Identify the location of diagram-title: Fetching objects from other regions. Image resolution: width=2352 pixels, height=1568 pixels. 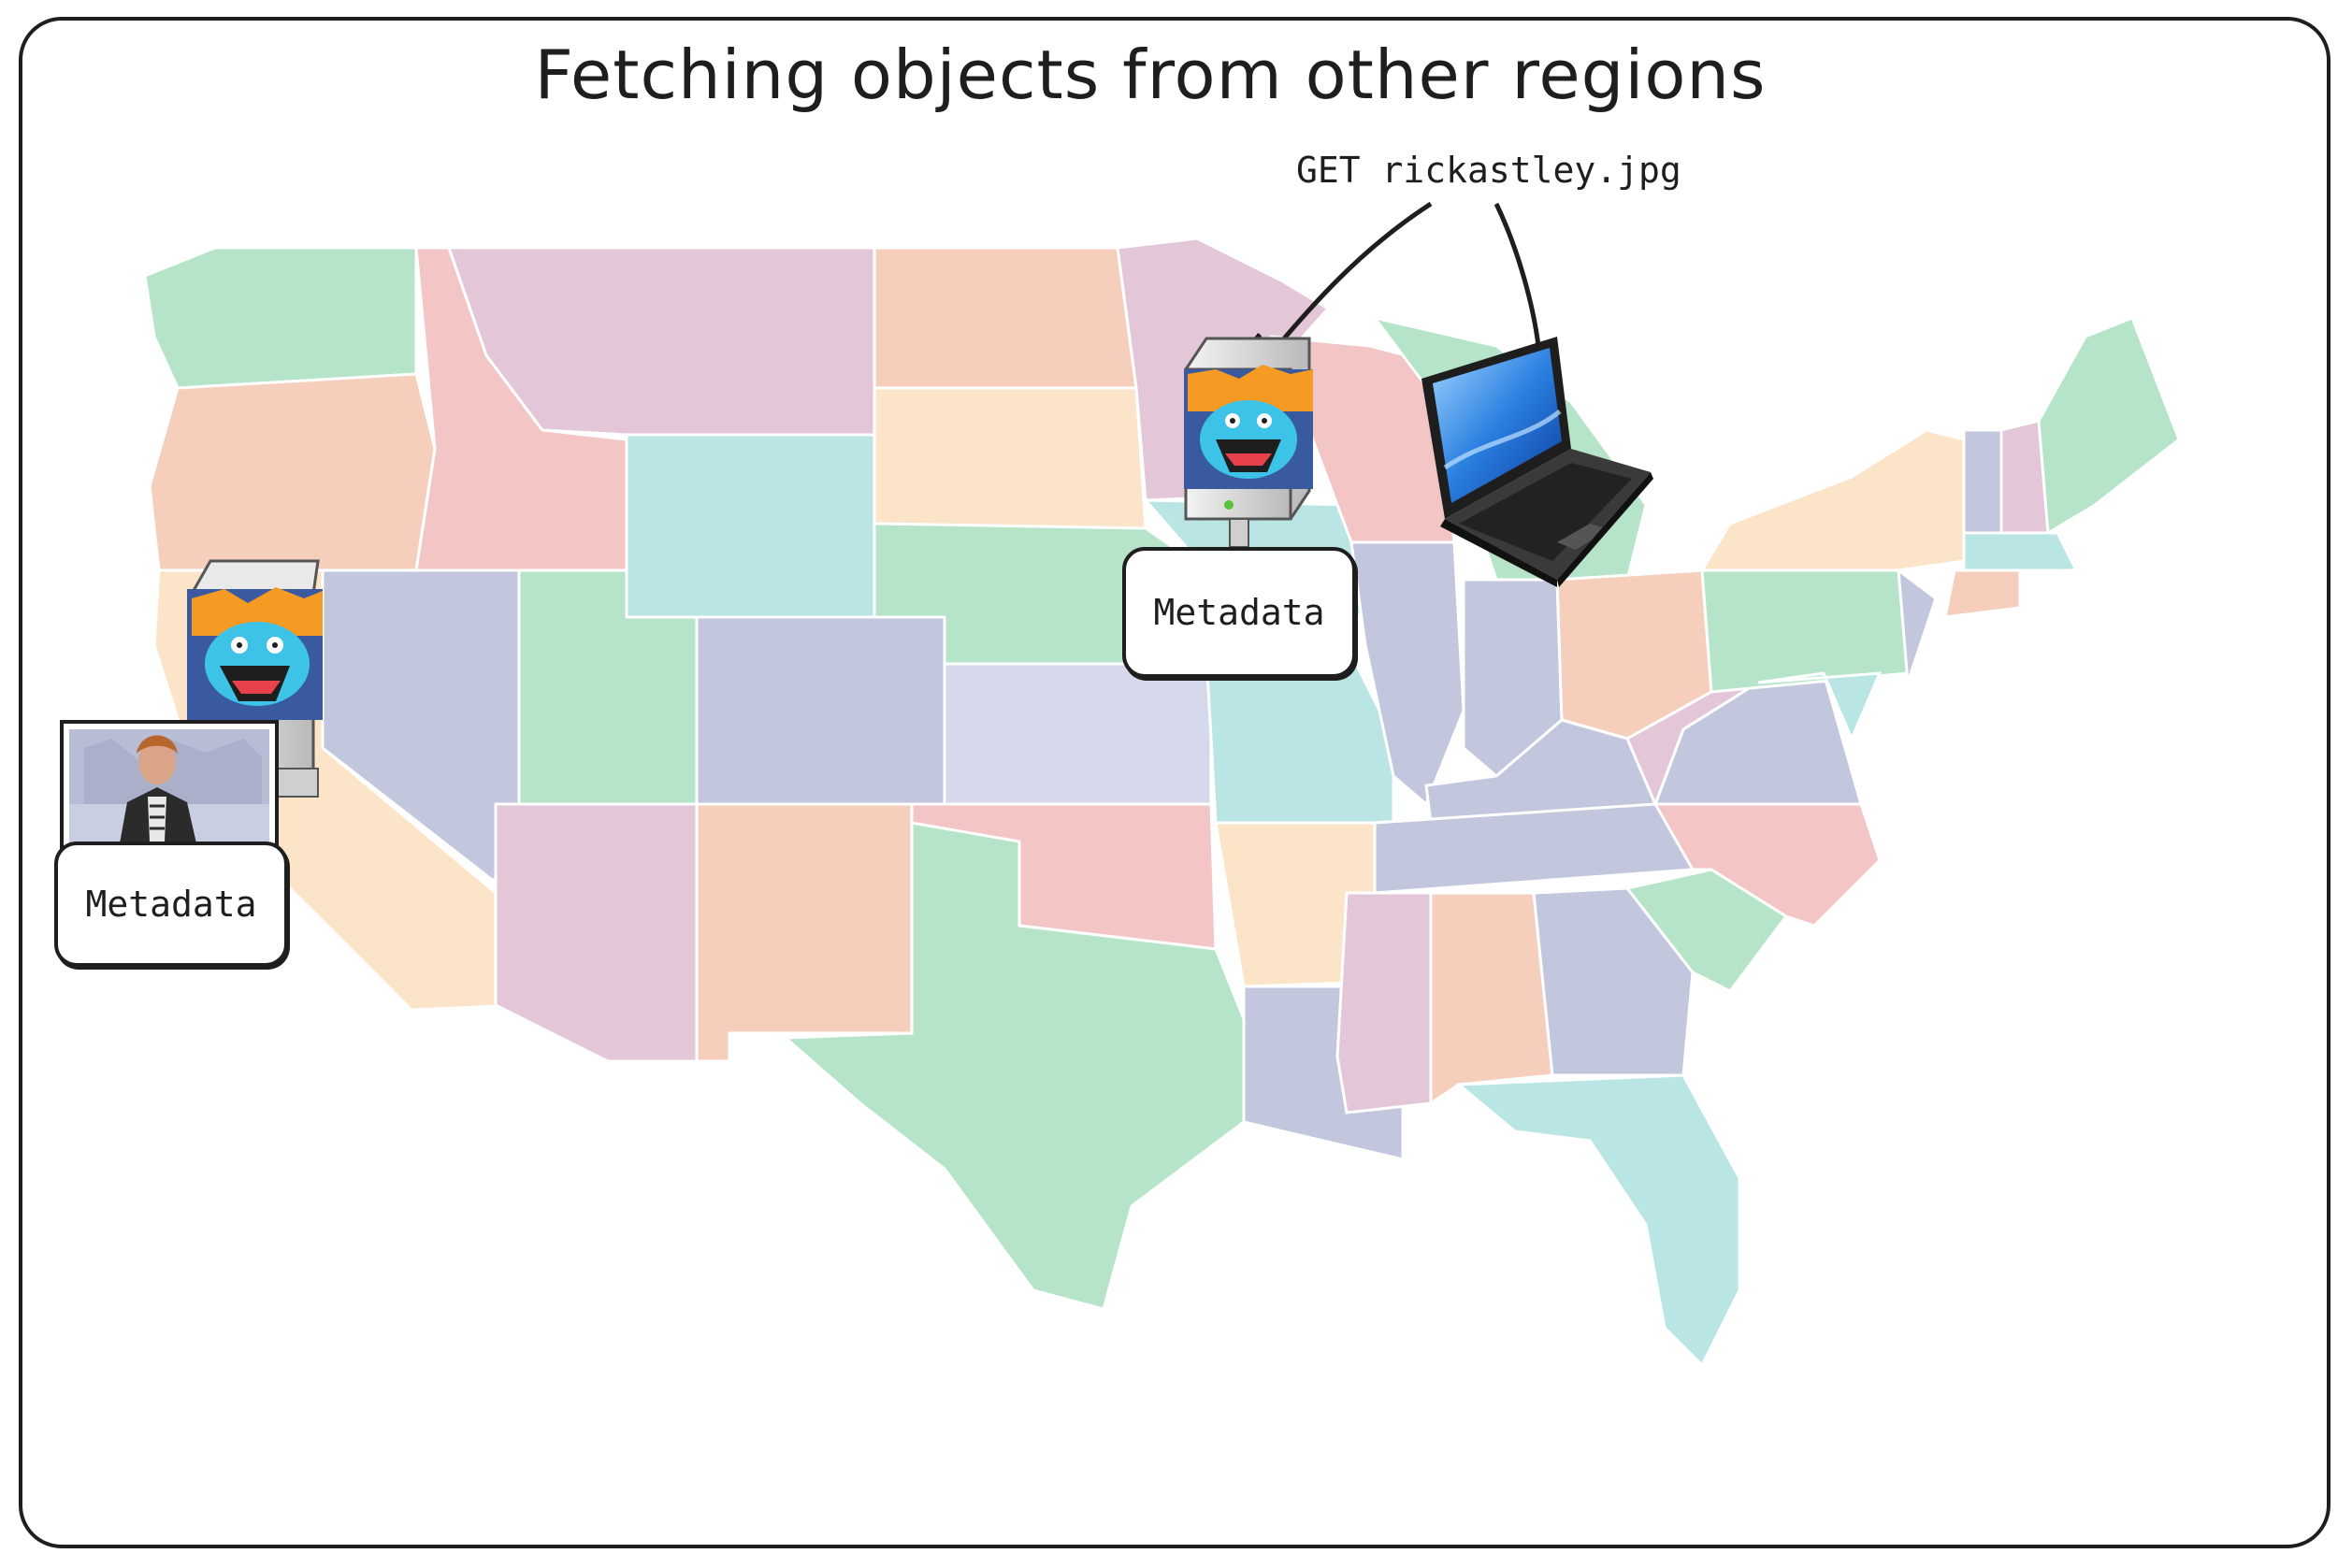
(1150, 75).